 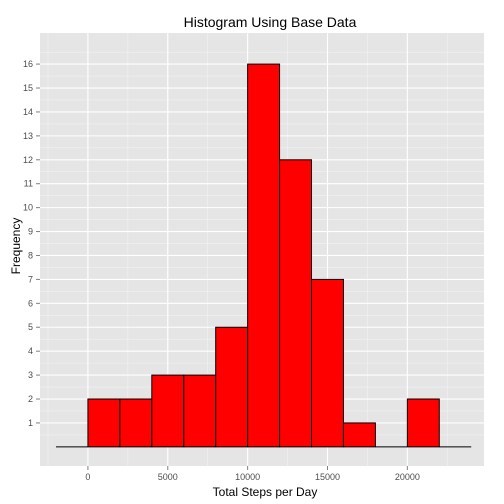 I want to click on x-axis-title: Total Steps per Day, so click(x=265, y=492).